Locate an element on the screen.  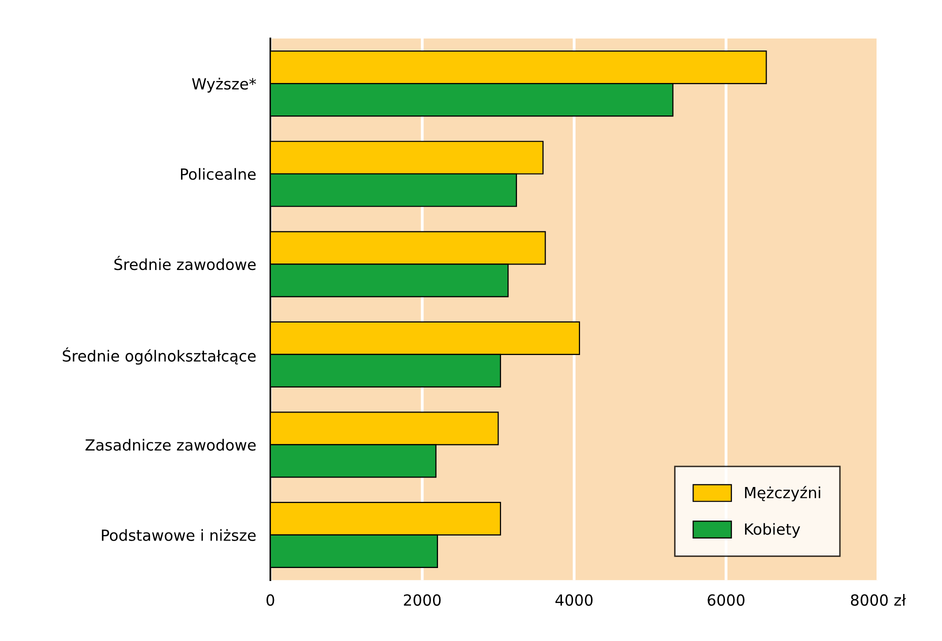
y-tick-label: Wyższe* is located at coordinates (224, 85).